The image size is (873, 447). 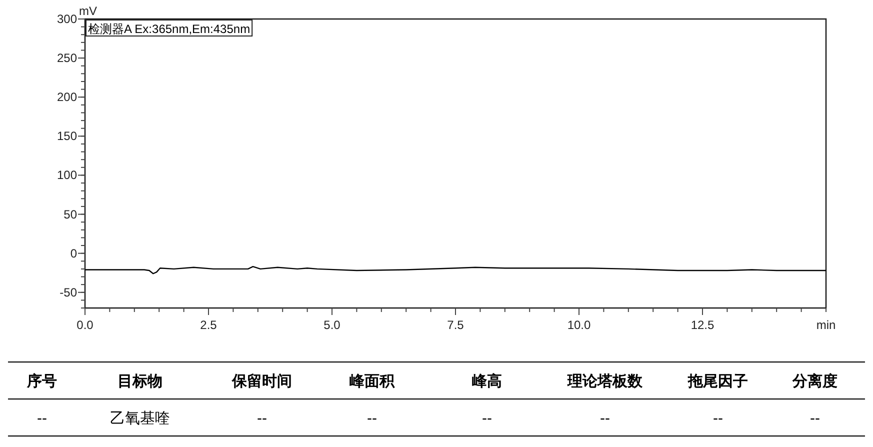 I want to click on legend: 检测器A Ex:365nm,Em:435nm, so click(x=169, y=28).